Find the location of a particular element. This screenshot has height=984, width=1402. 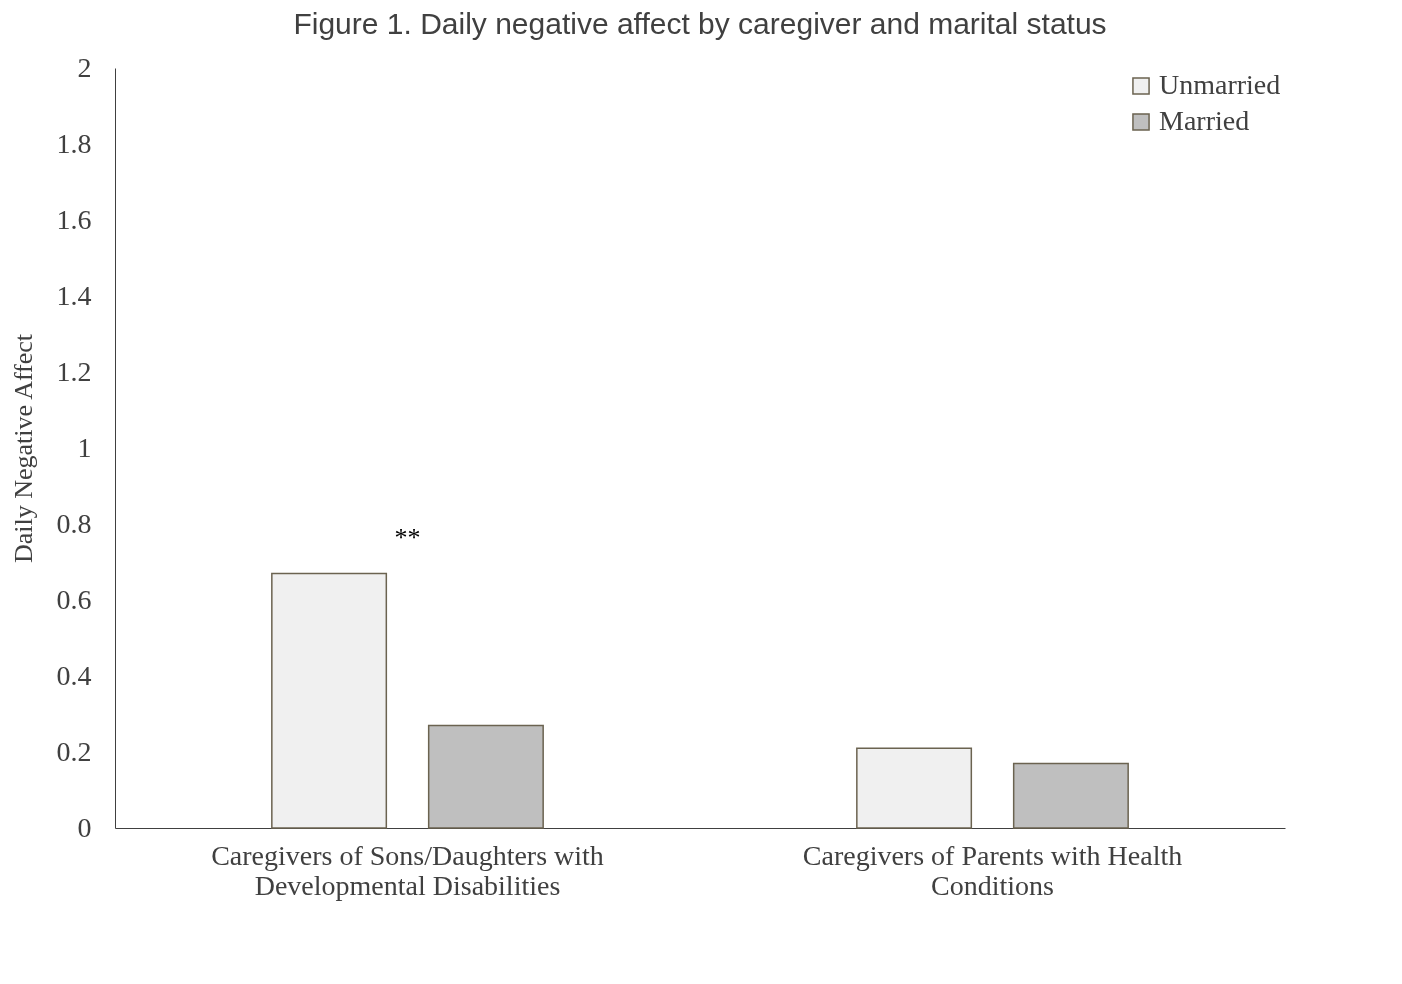

y-tick-label: 1.8 is located at coordinates (74, 143).